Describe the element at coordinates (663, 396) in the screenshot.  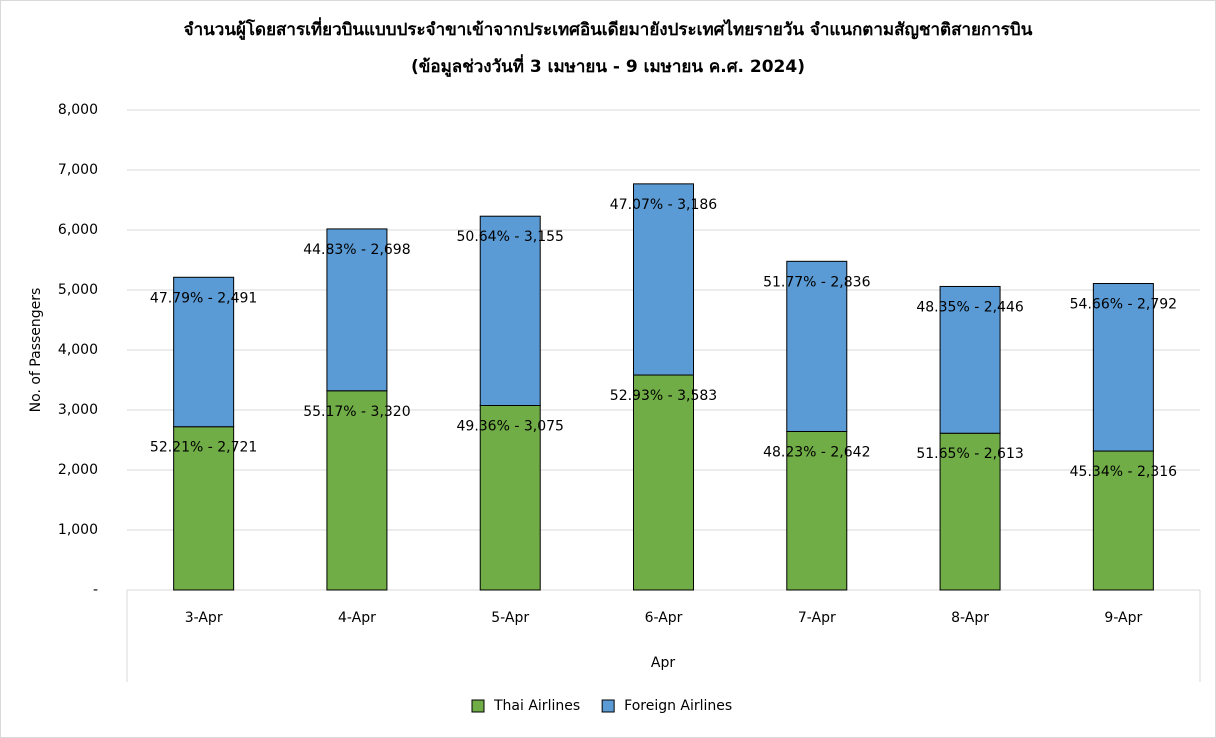
I see `data-label: 52.93% - 3,583` at that location.